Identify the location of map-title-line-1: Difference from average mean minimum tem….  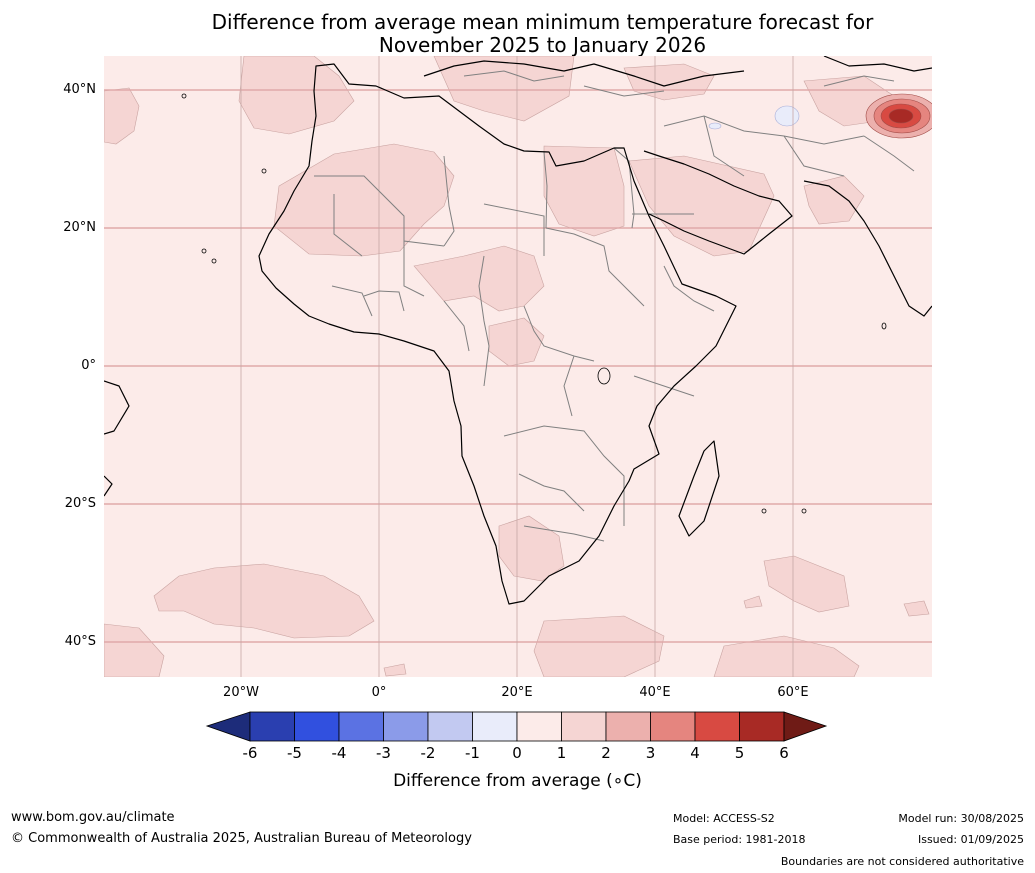
(542, 22).